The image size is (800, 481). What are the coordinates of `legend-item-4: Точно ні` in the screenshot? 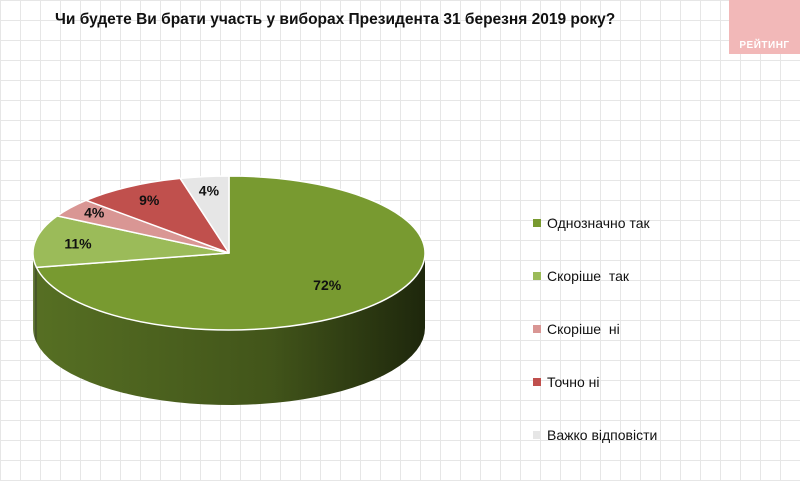 It's located at (595, 381).